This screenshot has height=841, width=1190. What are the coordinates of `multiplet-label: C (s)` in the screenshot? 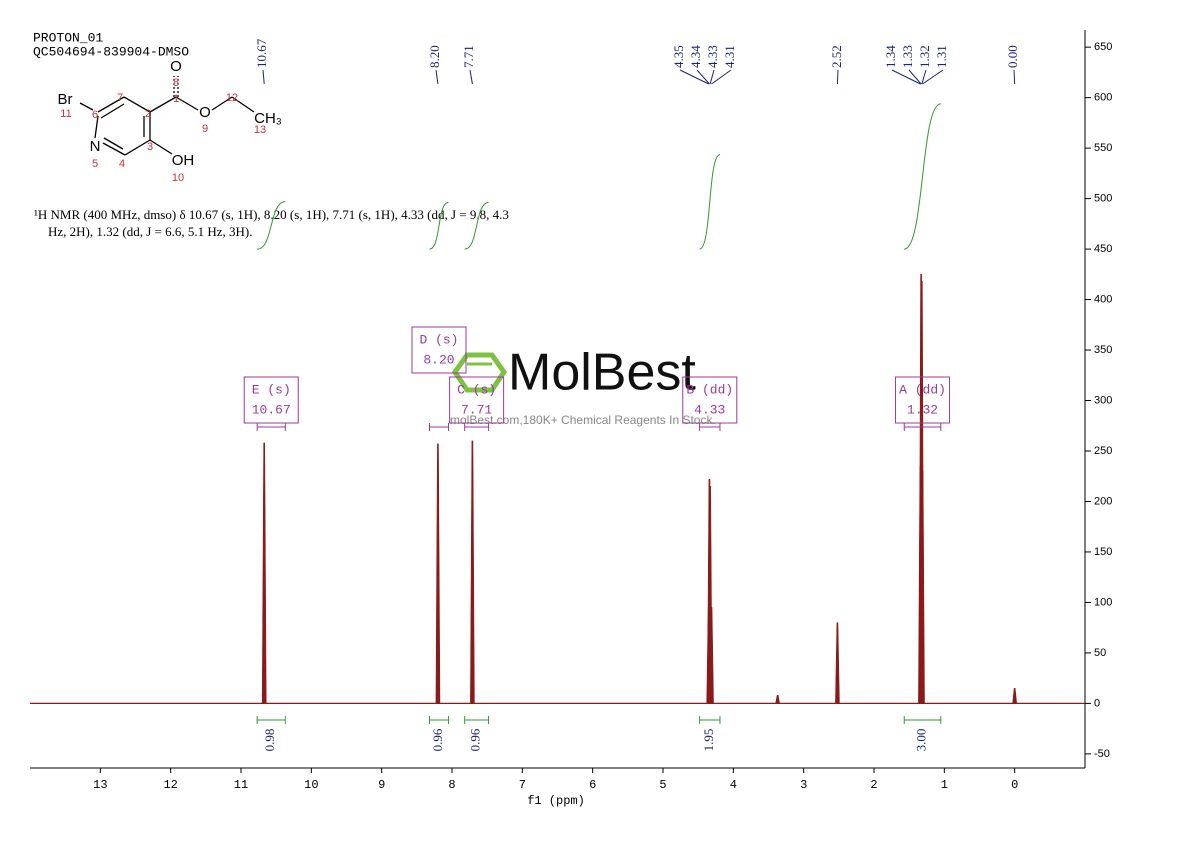 It's located at (476, 389).